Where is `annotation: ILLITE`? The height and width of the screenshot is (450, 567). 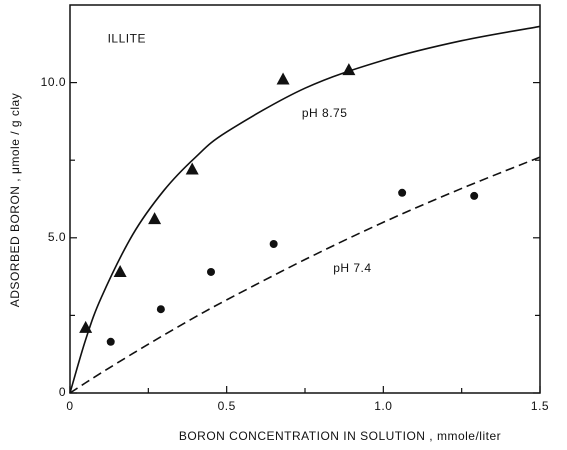
annotation: ILLITE is located at coordinates (127, 38).